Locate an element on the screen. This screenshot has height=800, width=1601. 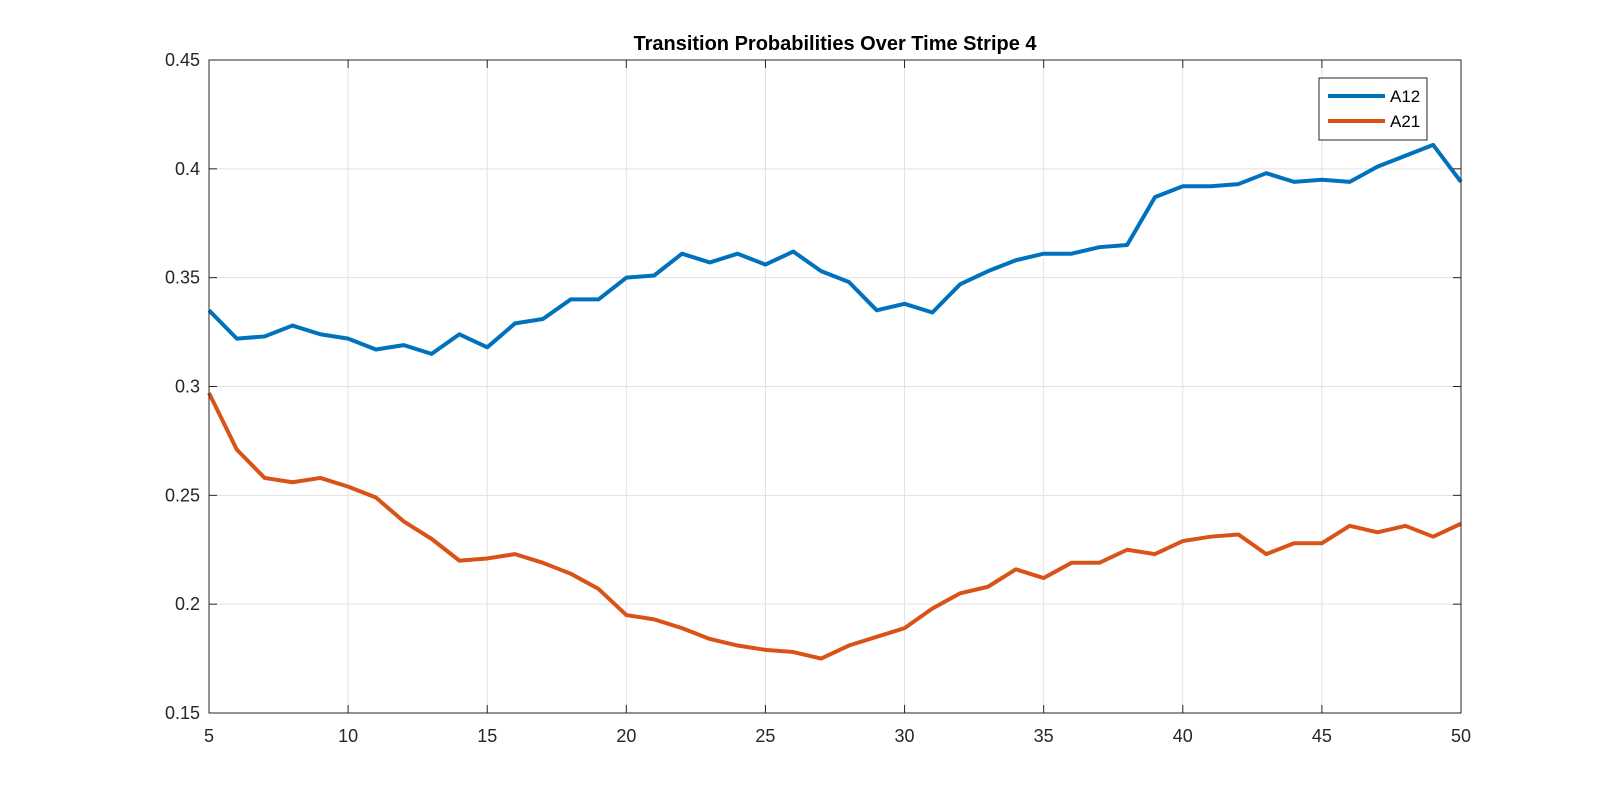
x-tick-label: 15 is located at coordinates (487, 736).